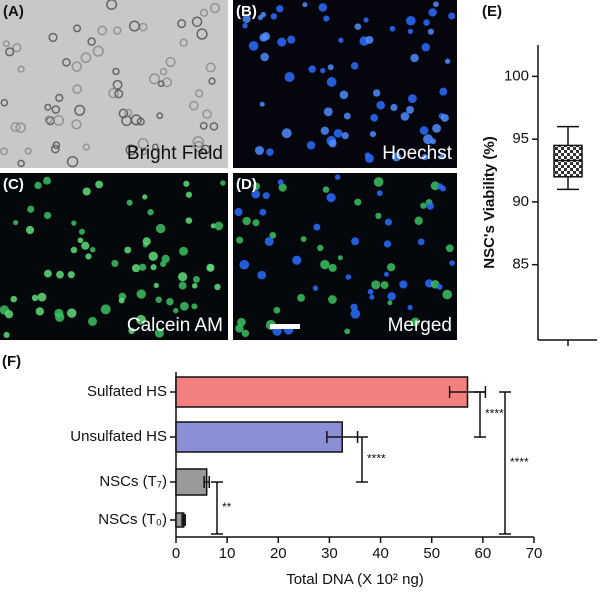 Image resolution: width=600 pixels, height=607 pixels. Describe the element at coordinates (520, 264) in the screenshot. I see `y-tick-label: 85` at that location.